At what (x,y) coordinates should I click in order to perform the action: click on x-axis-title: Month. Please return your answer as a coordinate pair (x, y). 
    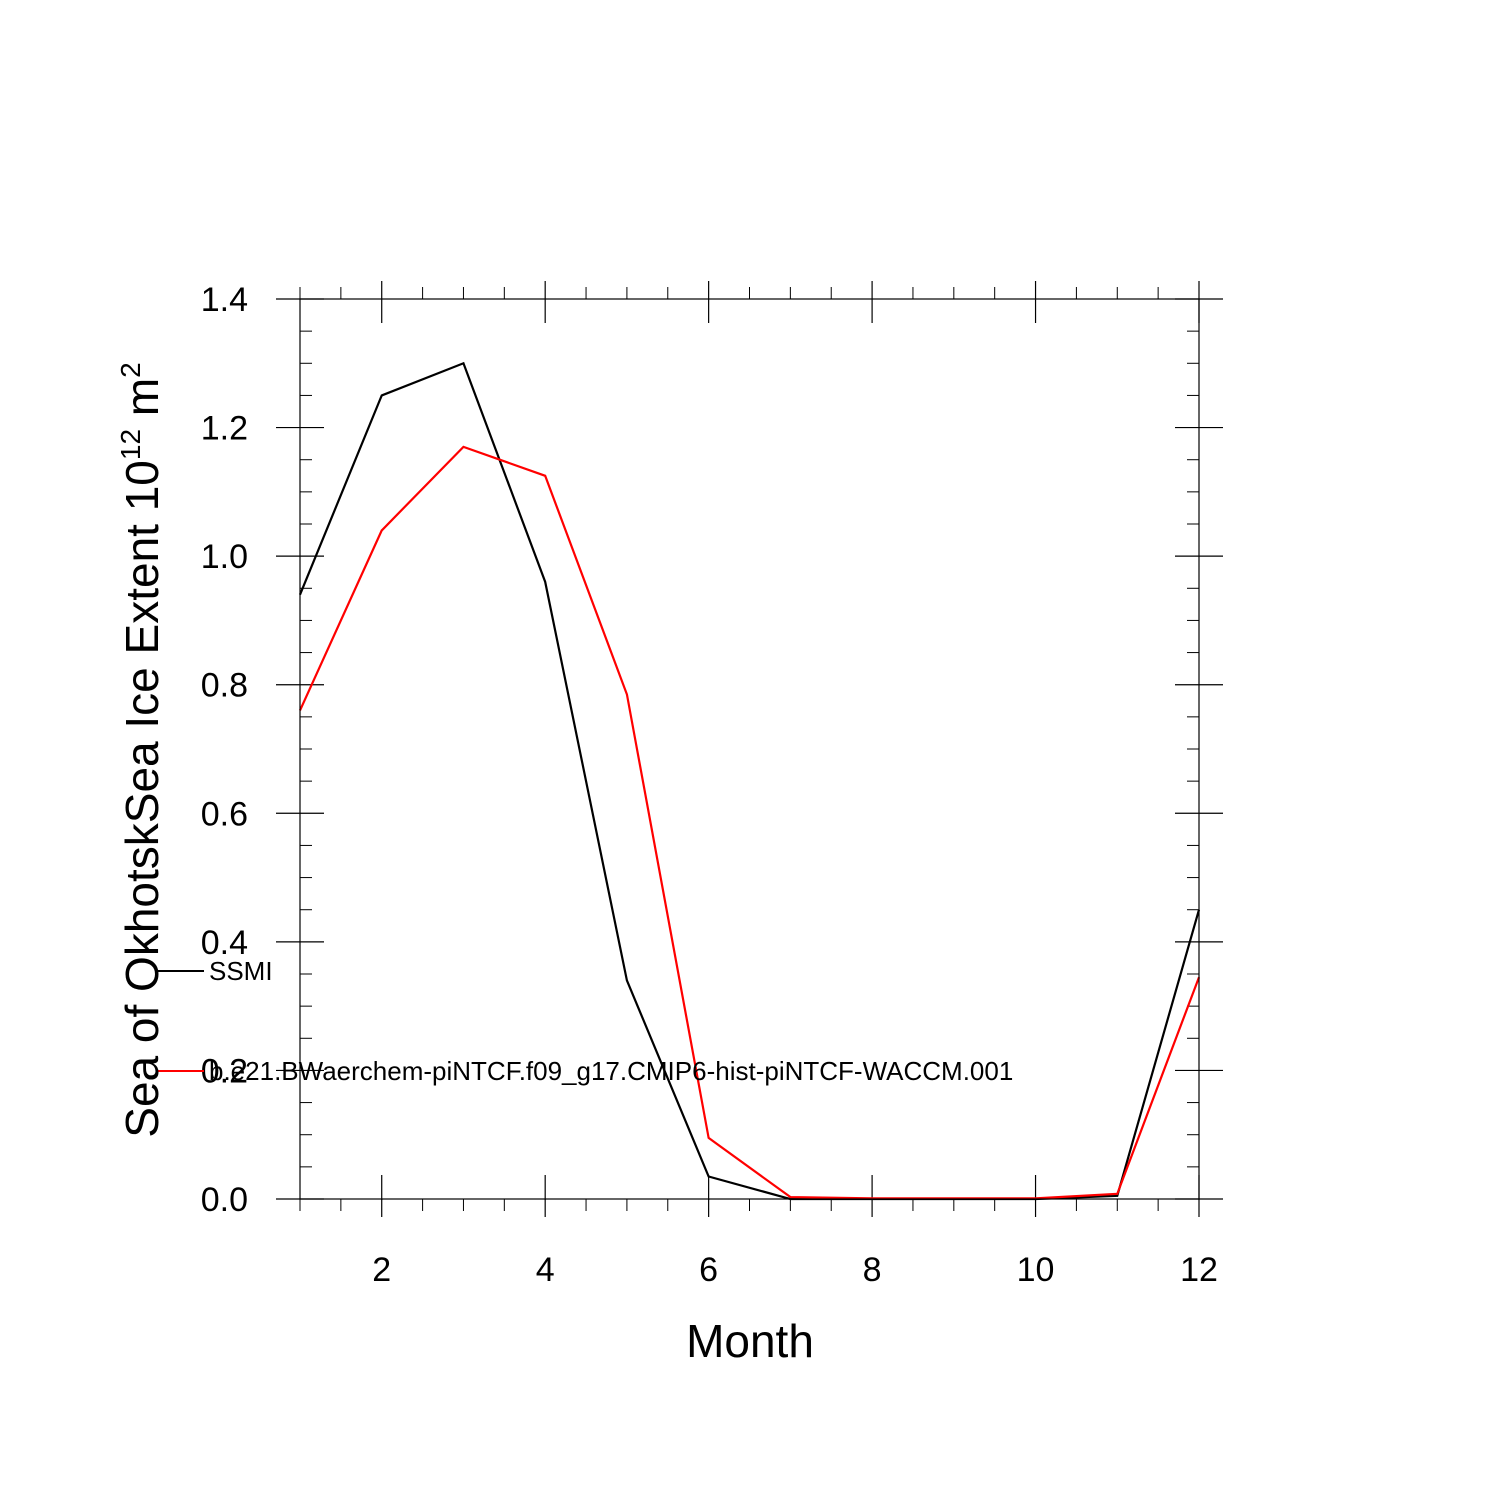
    Looking at the image, I should click on (750, 1341).